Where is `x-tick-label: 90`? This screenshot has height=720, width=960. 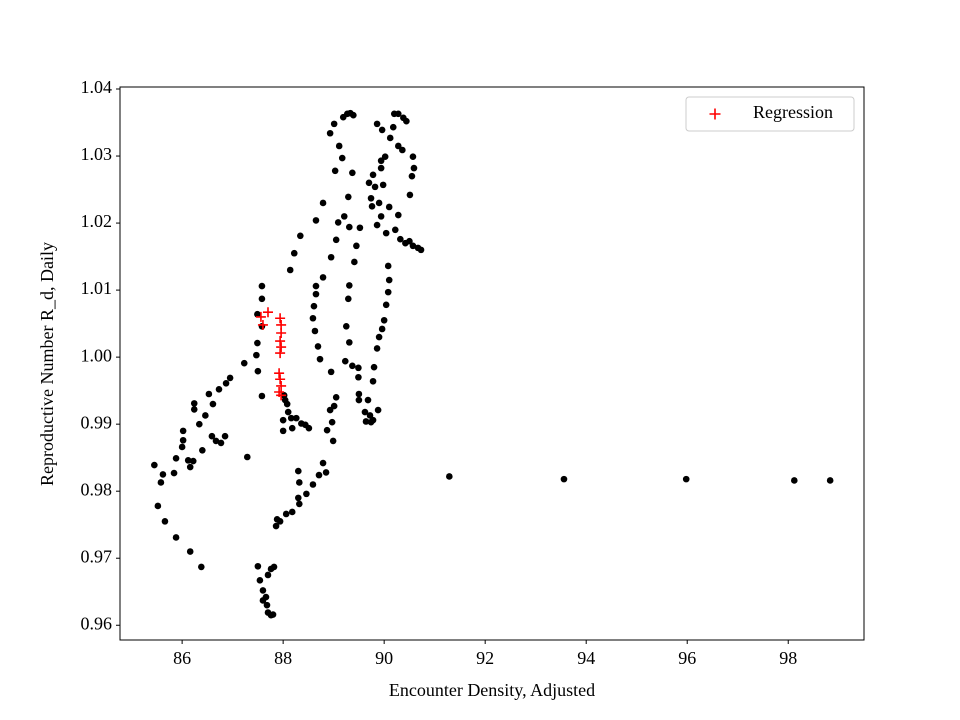
x-tick-label: 90 is located at coordinates (384, 658).